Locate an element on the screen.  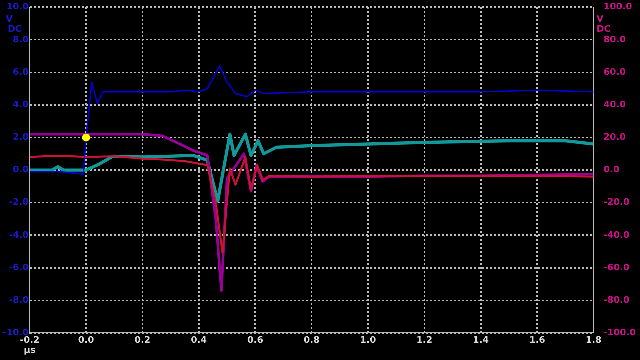
y-tick-label: 8.0 is located at coordinates (20, 40).